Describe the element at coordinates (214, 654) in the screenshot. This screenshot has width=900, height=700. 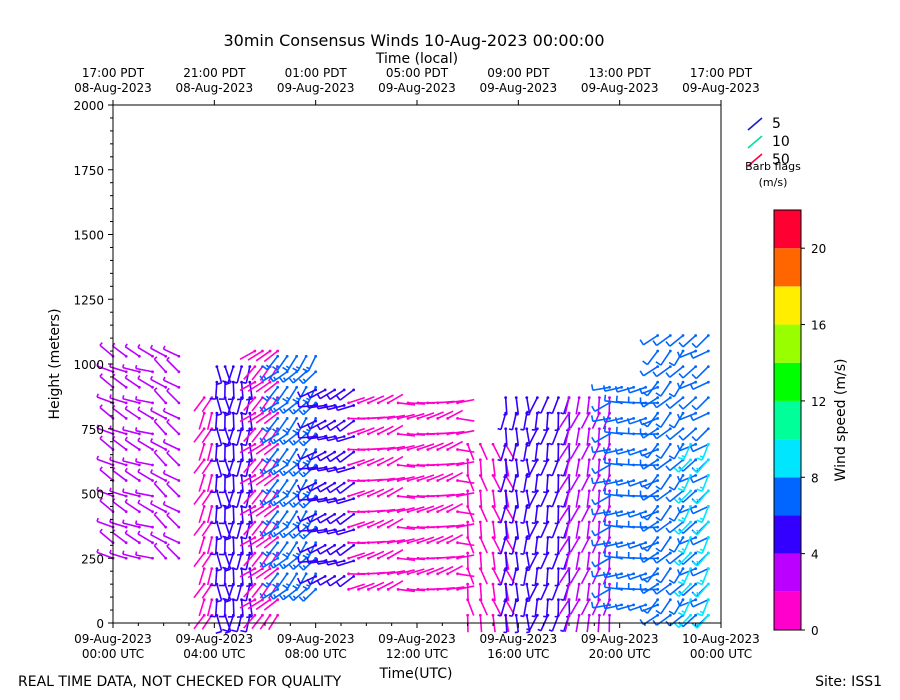
I see `x-tick-time: 04:00 UTC` at that location.